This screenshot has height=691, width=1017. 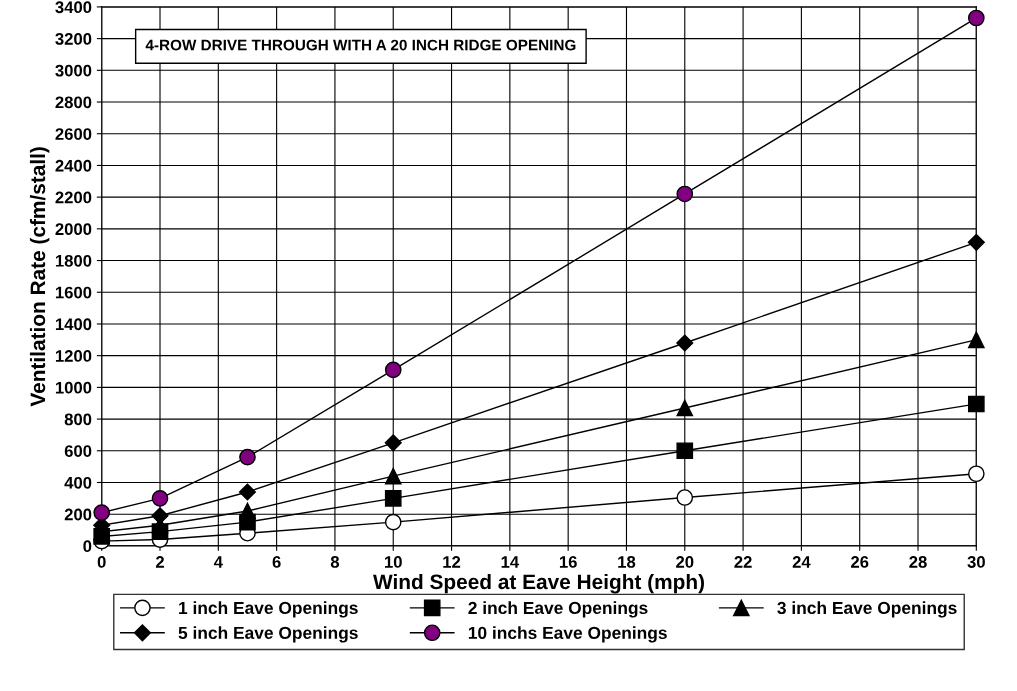 What do you see at coordinates (360, 45) in the screenshot?
I see `annotation: 4-ROW DRIVE THROUGH WITH A 20 INCH RIDGE OPENING` at bounding box center [360, 45].